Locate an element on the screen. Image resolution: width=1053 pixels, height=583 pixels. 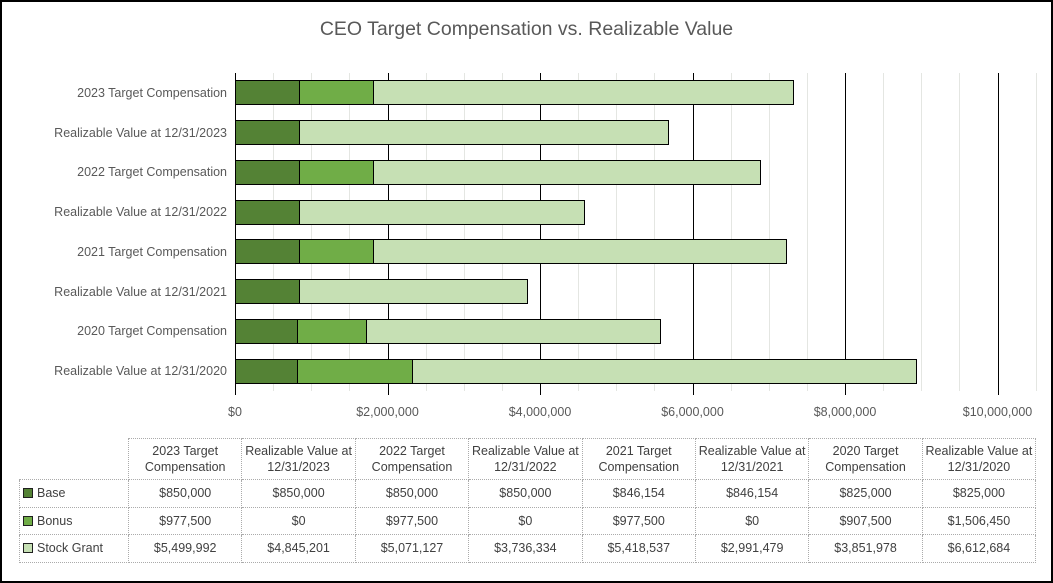
category-label: 2023 Target Compensation is located at coordinates (152, 92).